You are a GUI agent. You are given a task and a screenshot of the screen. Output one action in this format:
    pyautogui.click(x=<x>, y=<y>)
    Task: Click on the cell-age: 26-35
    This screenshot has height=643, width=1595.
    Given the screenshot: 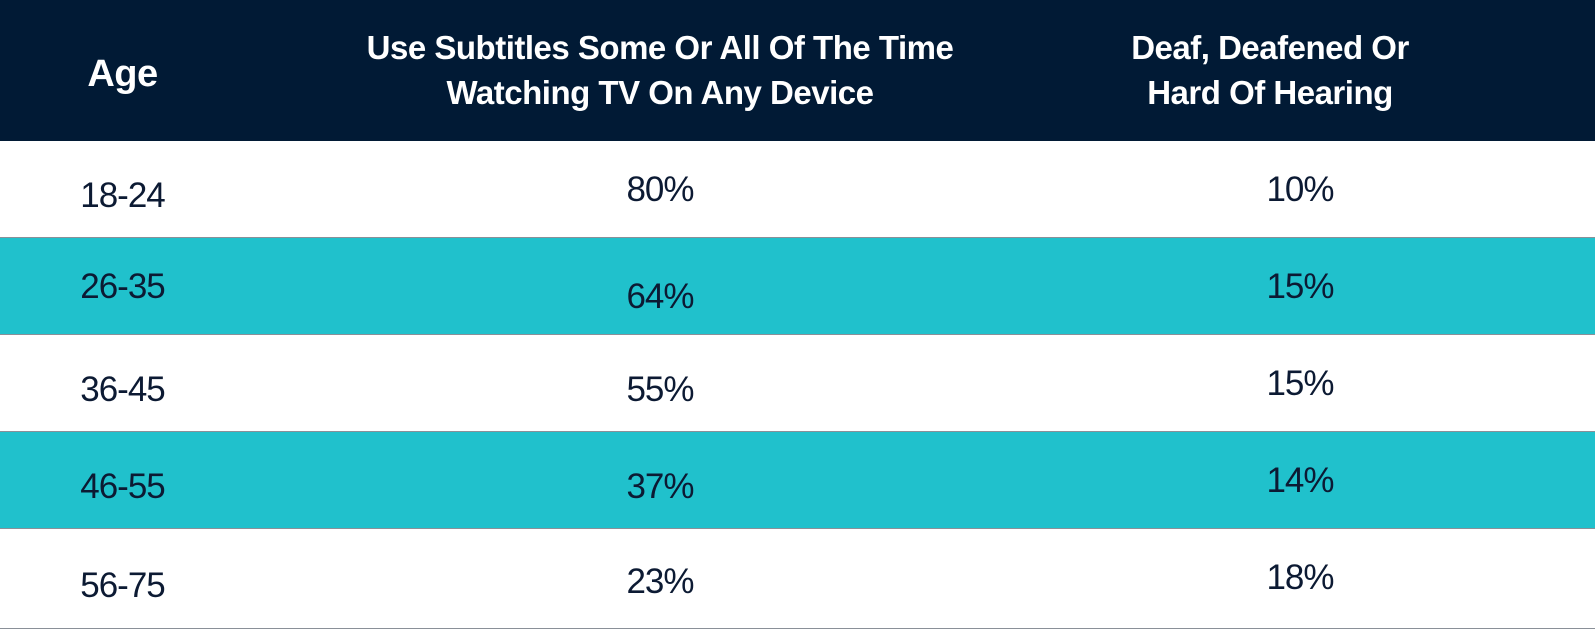 What is the action you would take?
    pyautogui.click(x=123, y=286)
    